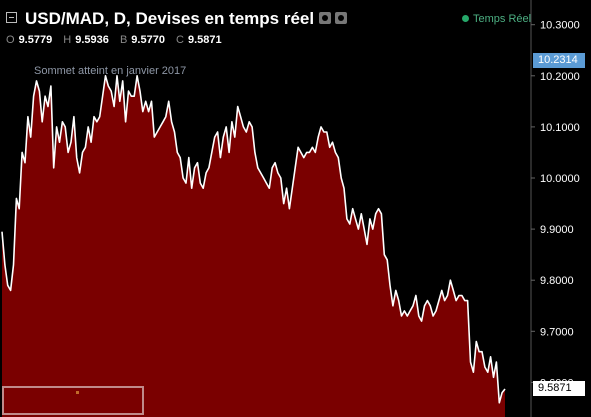  Describe the element at coordinates (465, 18) in the screenshot. I see `realtime-dot-icon` at that location.